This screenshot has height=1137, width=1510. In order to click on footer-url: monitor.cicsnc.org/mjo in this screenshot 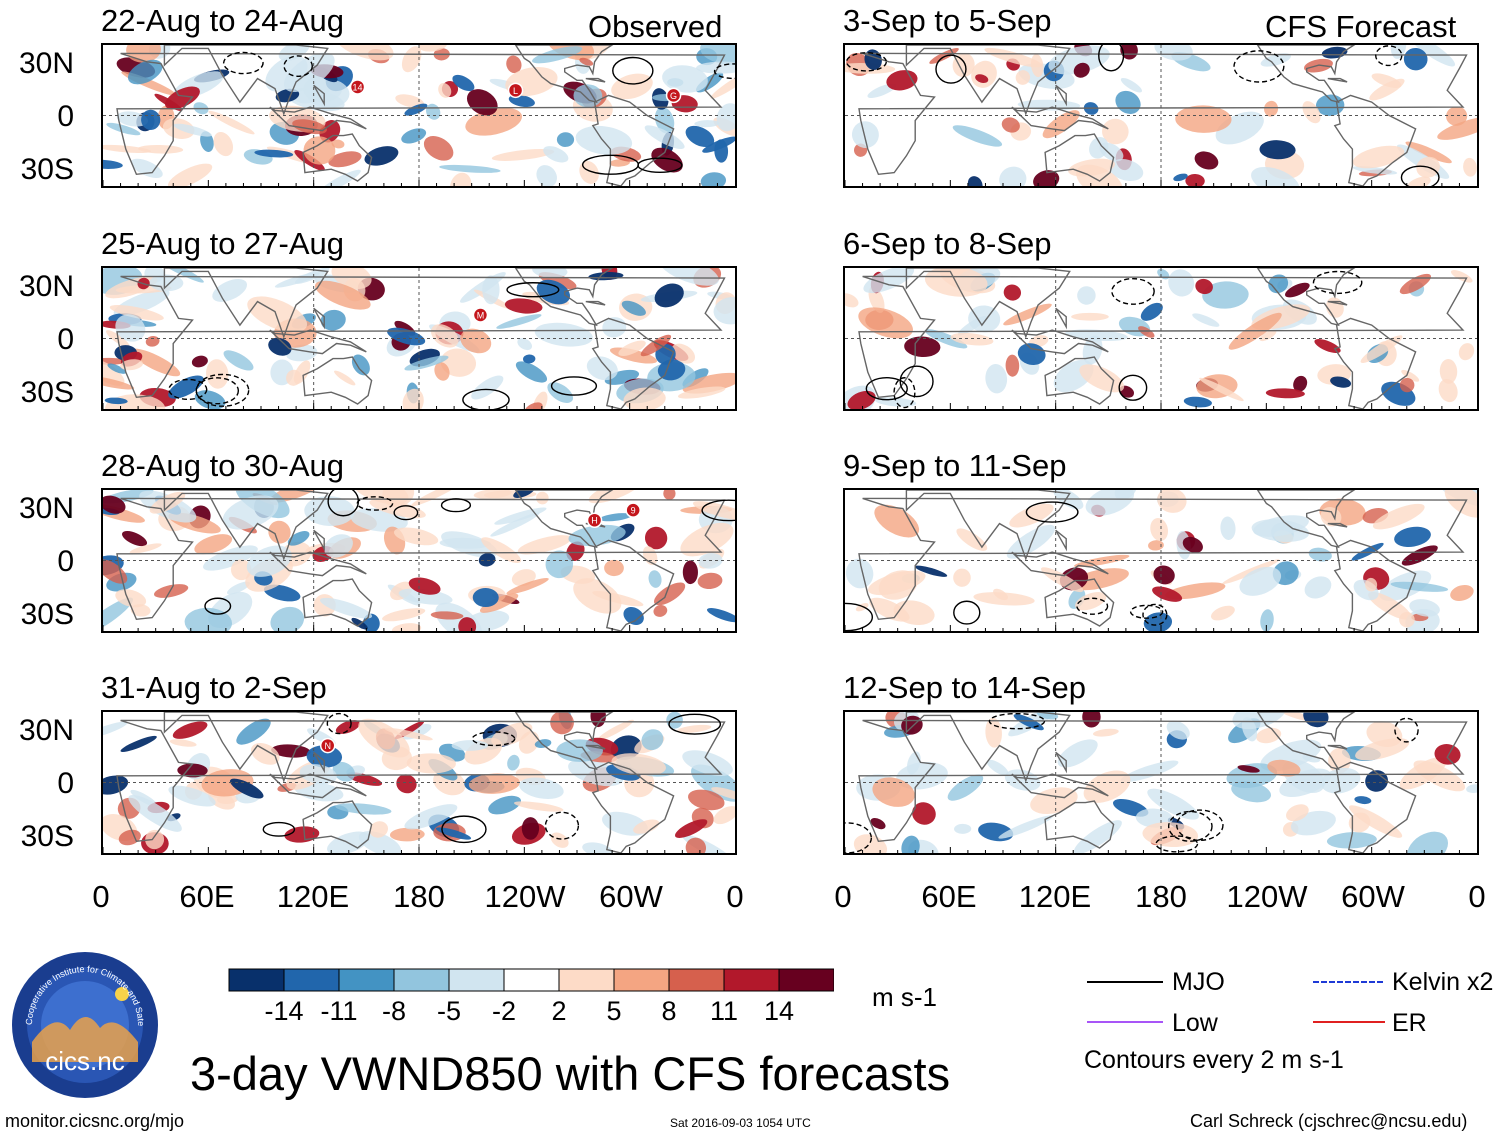, I will do `click(95, 1121)`.